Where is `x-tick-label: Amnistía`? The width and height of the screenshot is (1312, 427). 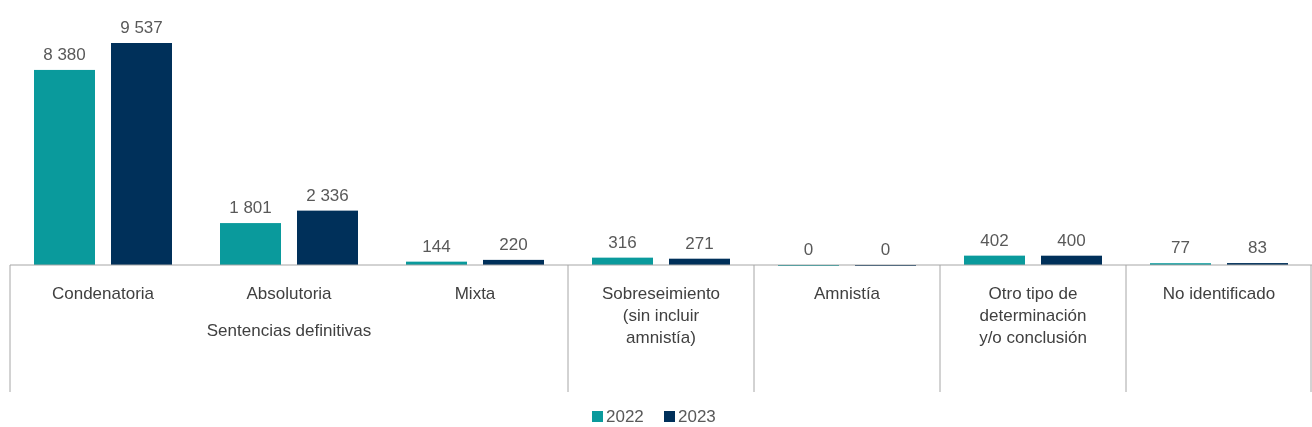 x-tick-label: Amnistía is located at coordinates (847, 293).